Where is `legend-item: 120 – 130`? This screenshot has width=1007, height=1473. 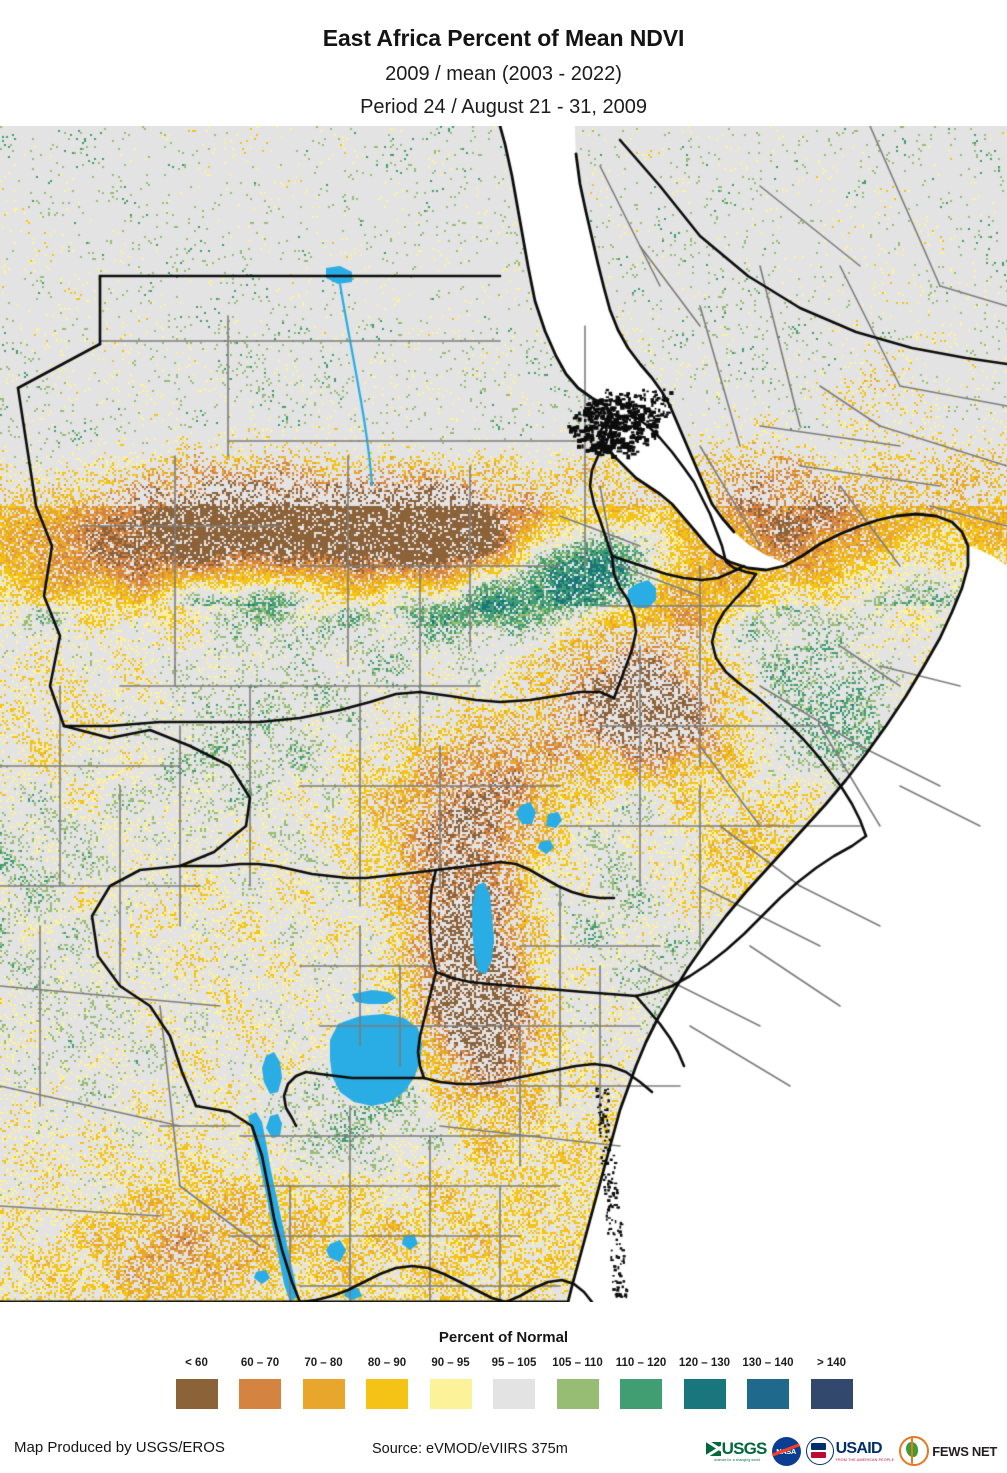
legend-item: 120 – 130 is located at coordinates (704, 1383).